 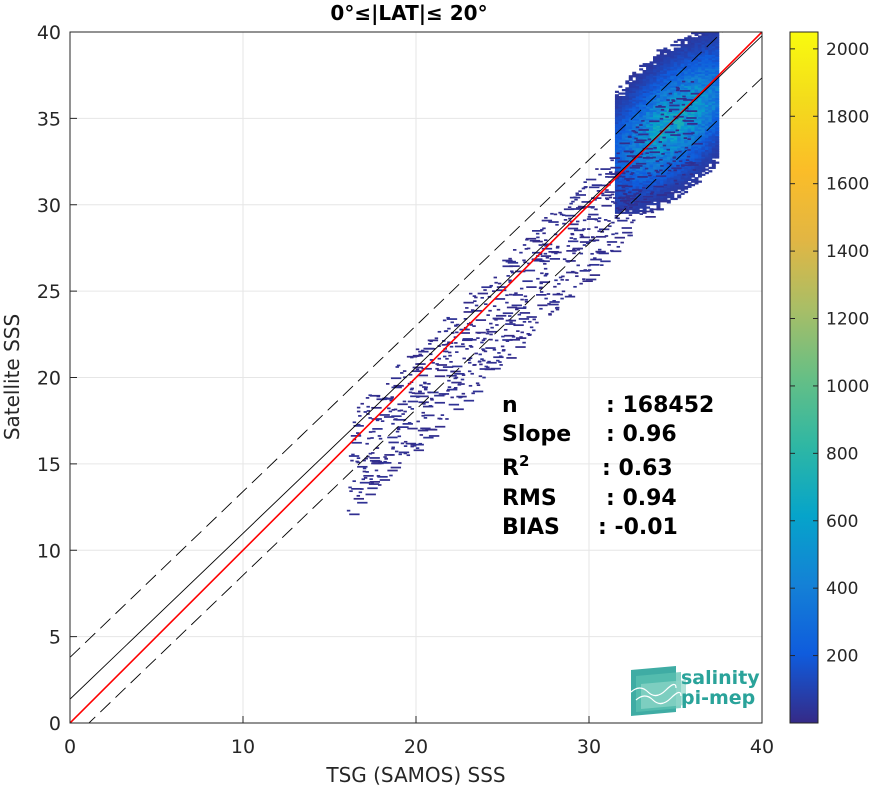 I want to click on x-tick-label: 20, so click(x=416, y=747).